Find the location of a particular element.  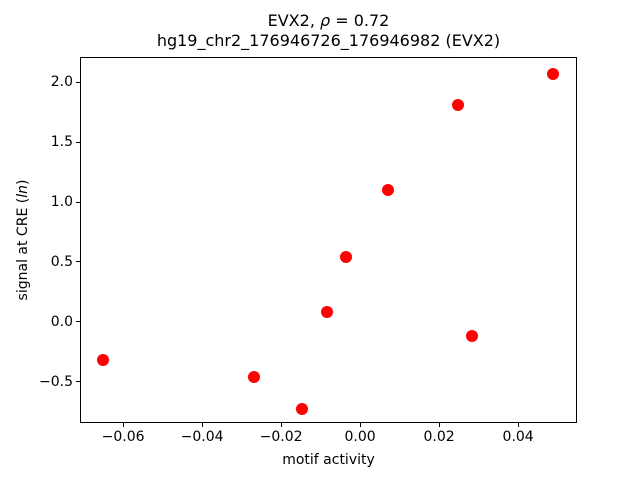

y-tick-label: 1.5 is located at coordinates (61, 142).